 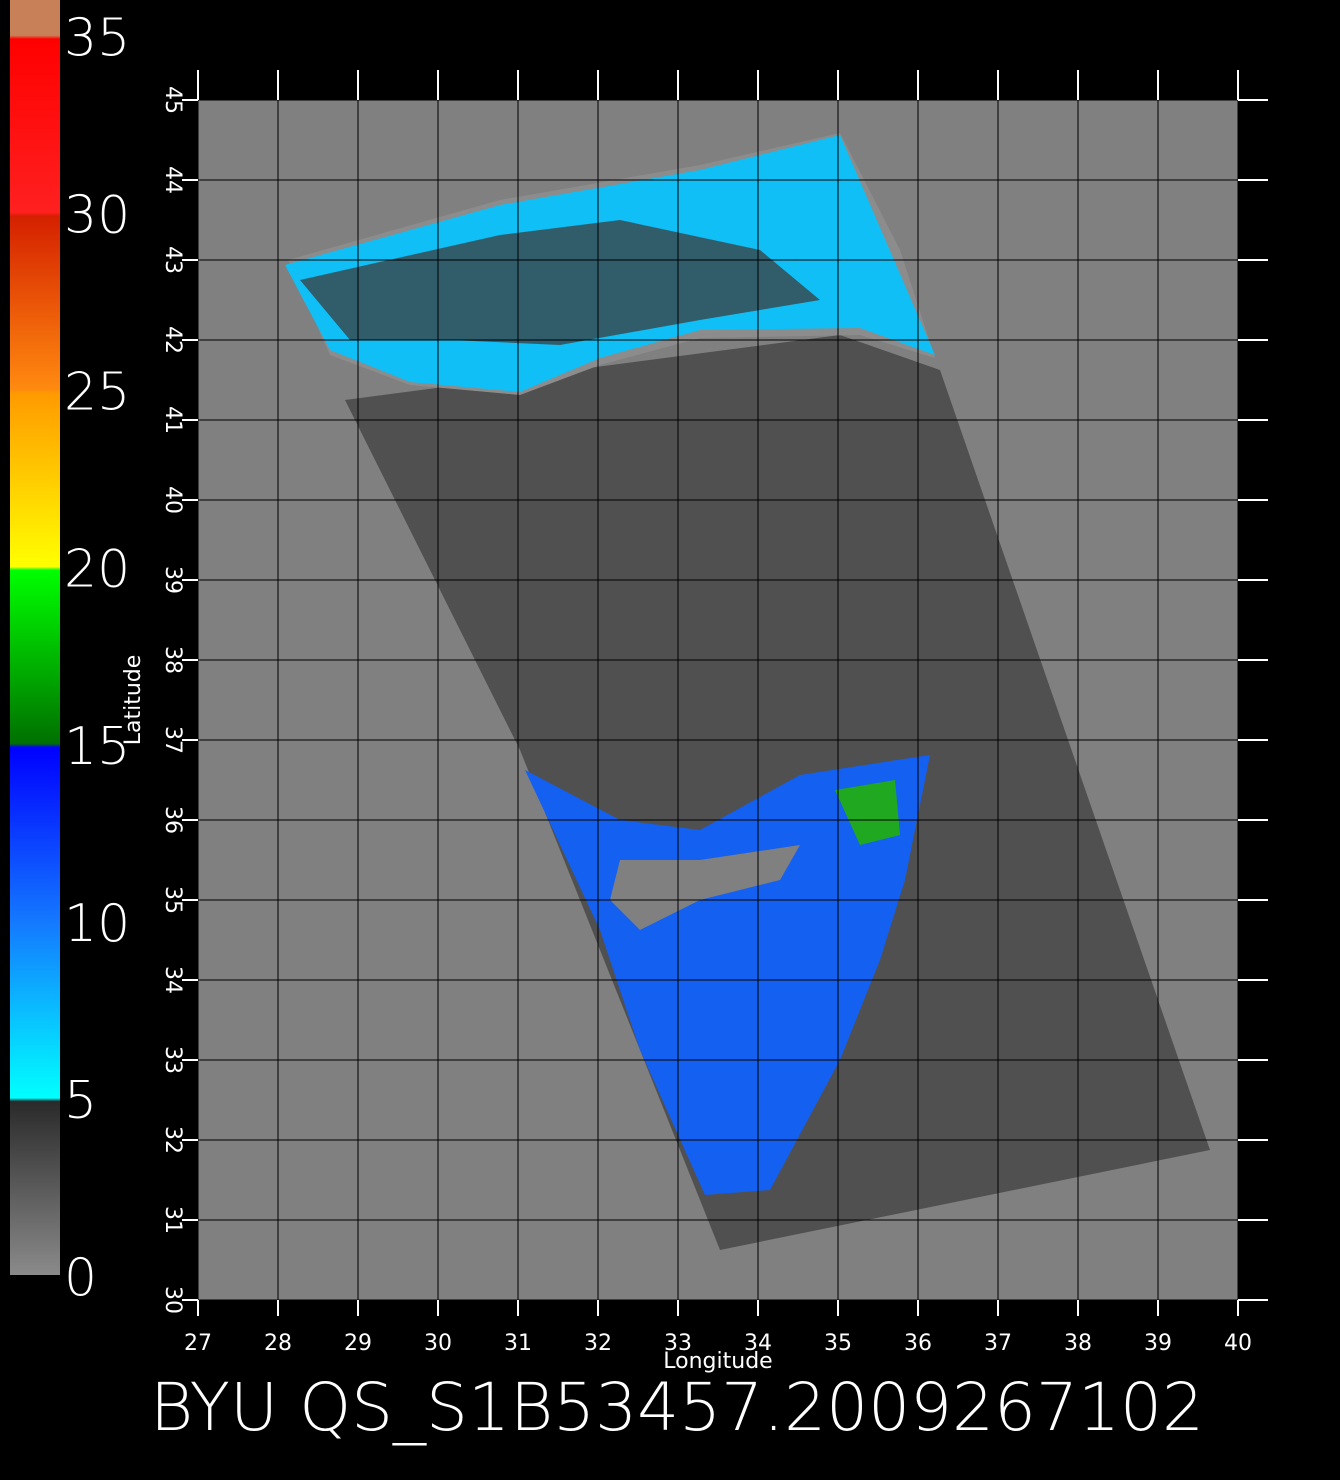 What do you see at coordinates (758, 1343) in the screenshot?
I see `x-tick-label: 34` at bounding box center [758, 1343].